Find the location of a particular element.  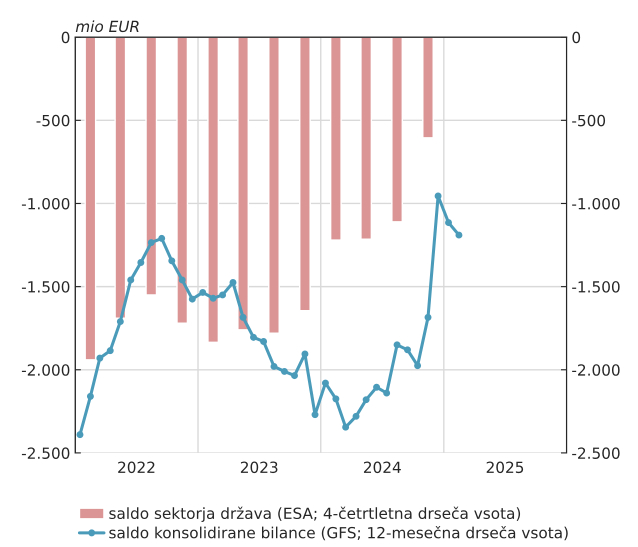

y-axis-title: mio EUR is located at coordinates (107, 26).